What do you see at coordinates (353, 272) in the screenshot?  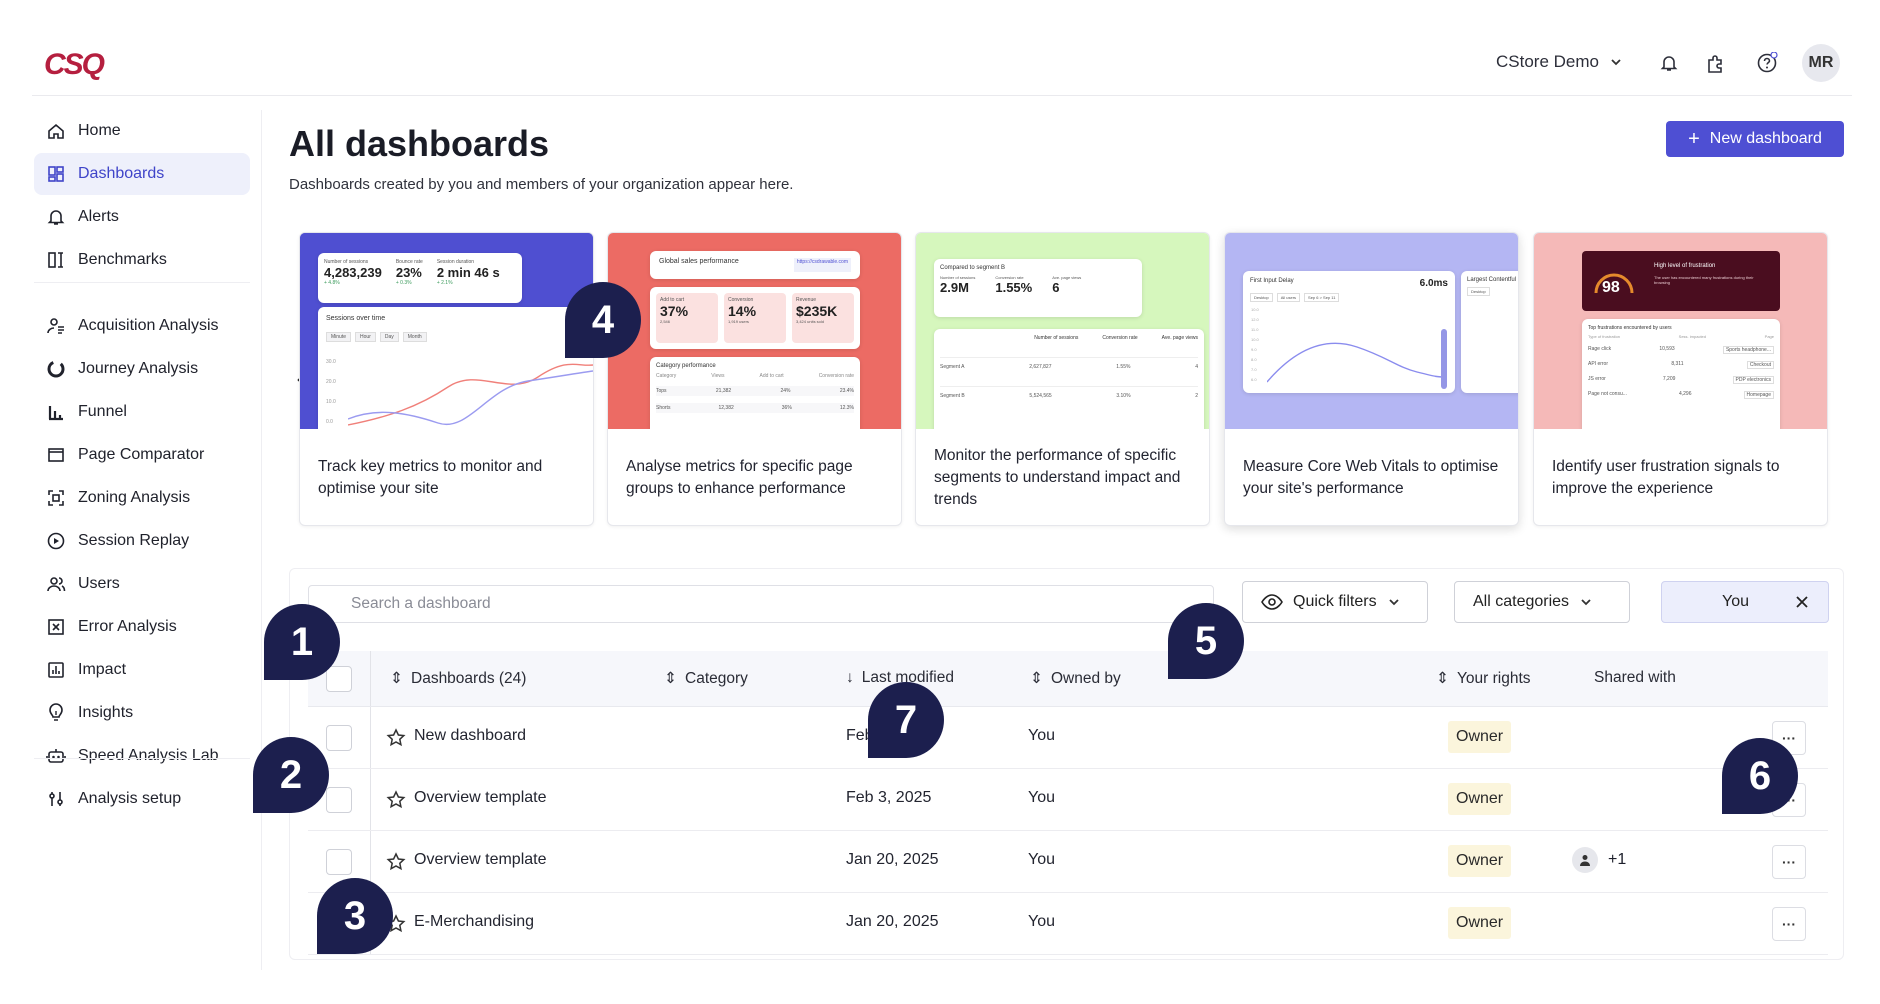 I see `thumb-kpi-value: 4,283,239` at bounding box center [353, 272].